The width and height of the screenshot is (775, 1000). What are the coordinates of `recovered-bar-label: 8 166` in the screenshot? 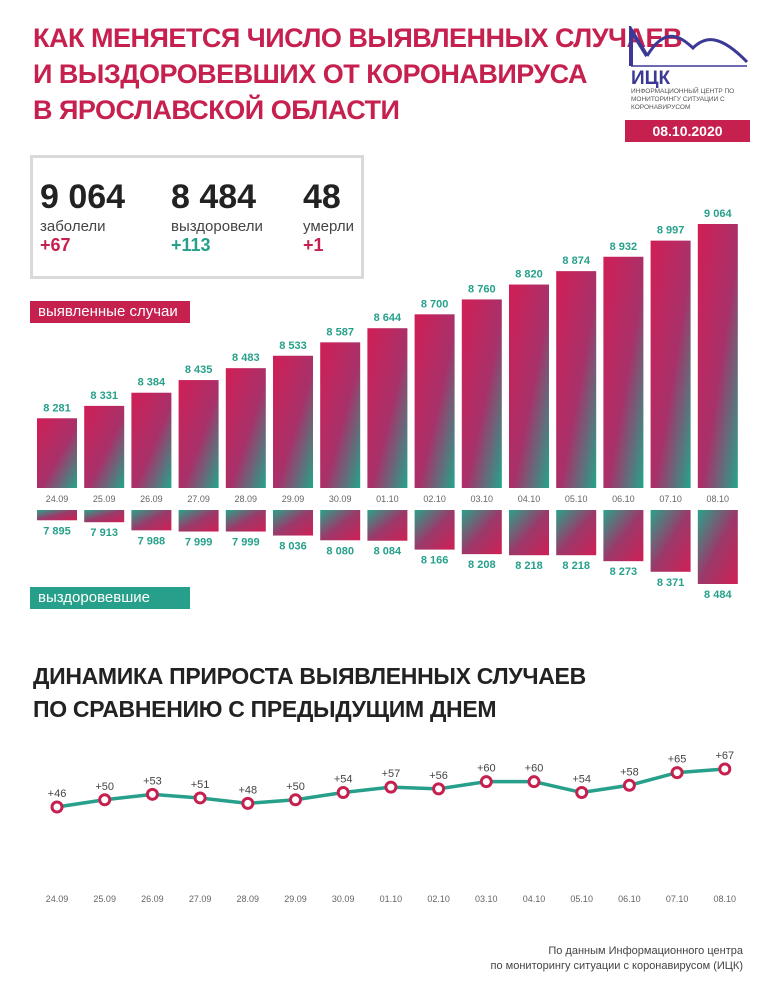 It's located at (435, 561).